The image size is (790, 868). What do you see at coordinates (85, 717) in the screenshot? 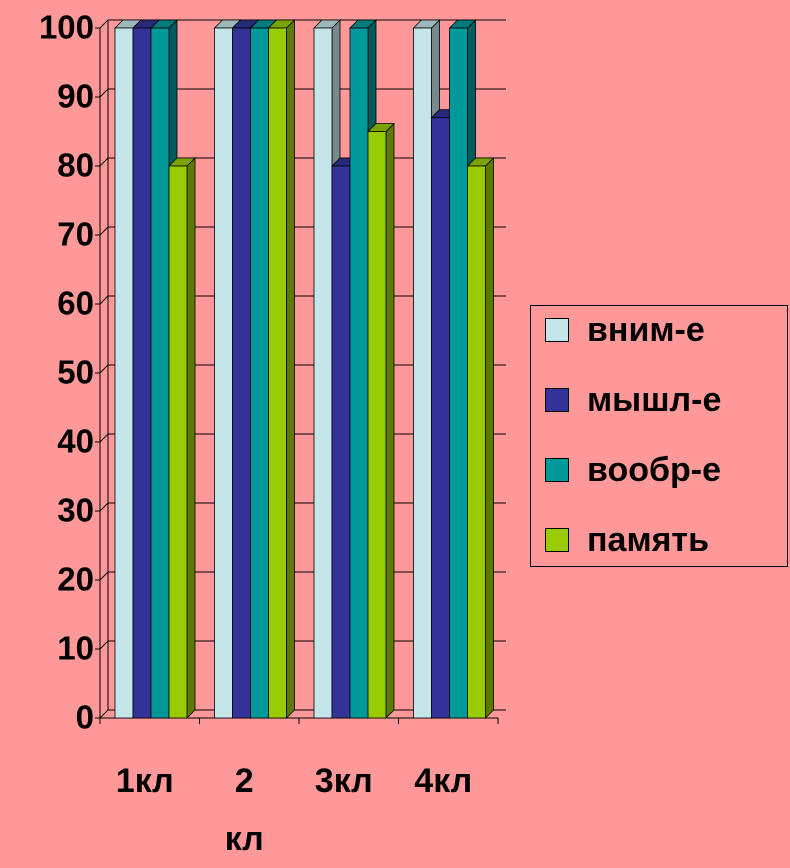
I see `y-tick-label: 0` at bounding box center [85, 717].